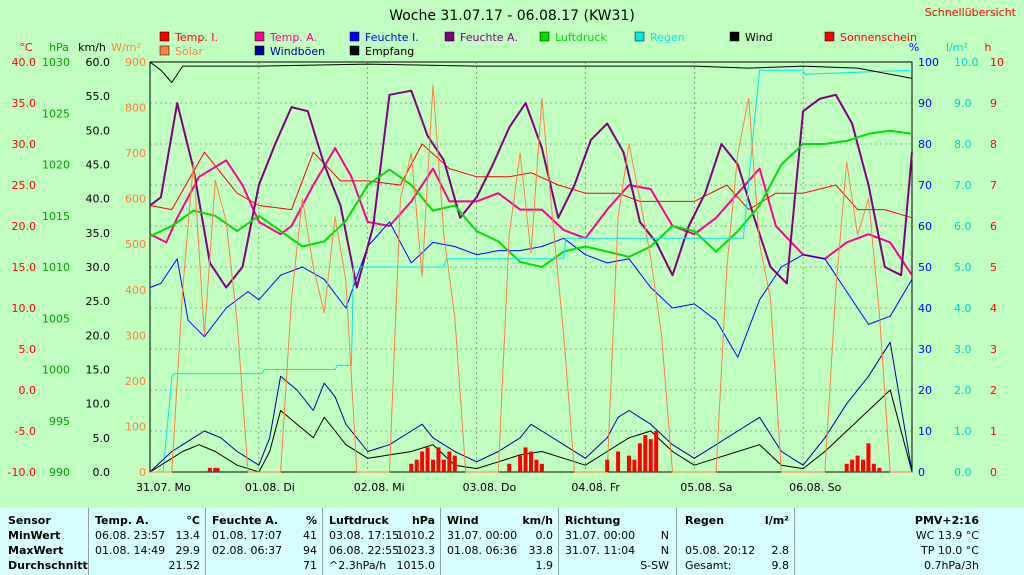  Describe the element at coordinates (142, 472) in the screenshot. I see `solar-tick-label: 0` at that location.